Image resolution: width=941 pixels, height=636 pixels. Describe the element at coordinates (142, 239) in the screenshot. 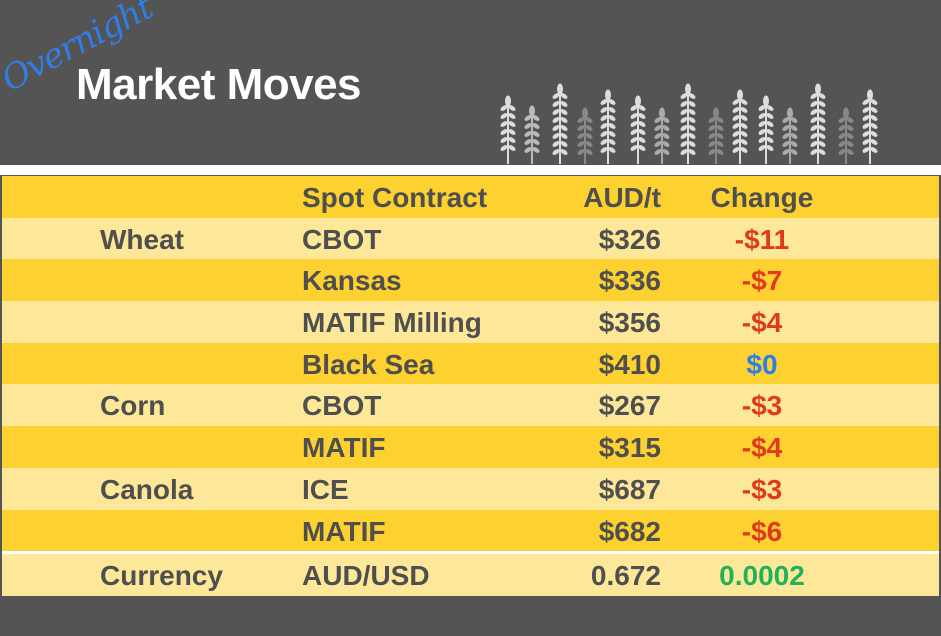

I see `row-category: Wheat` at that location.